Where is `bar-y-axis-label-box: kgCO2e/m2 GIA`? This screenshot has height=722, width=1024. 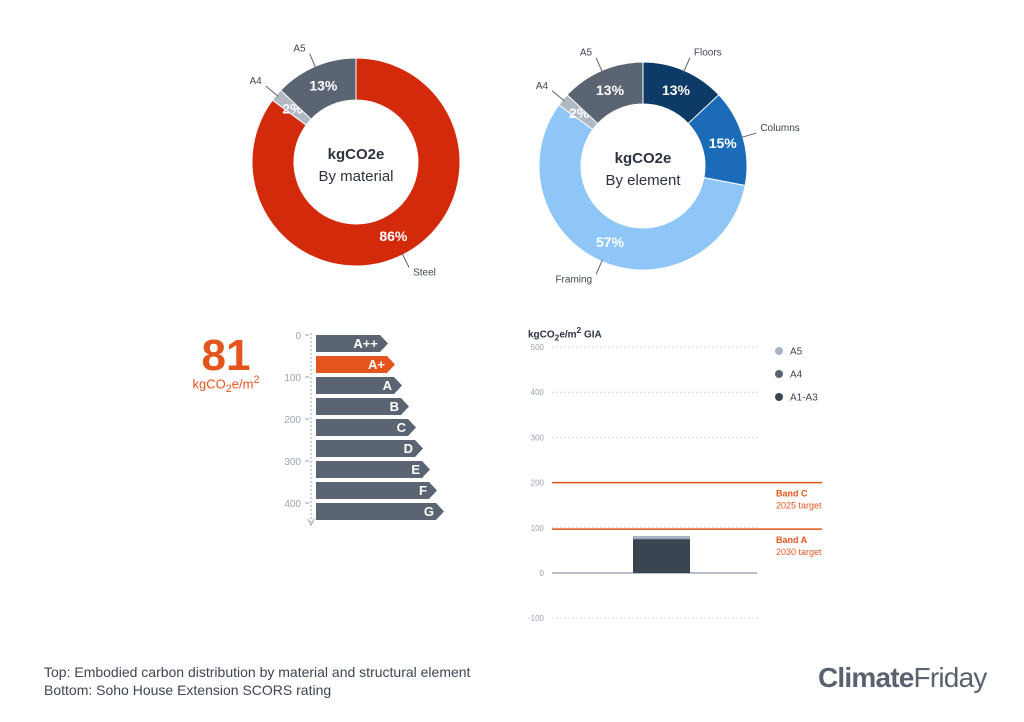 bar-y-axis-label-box: kgCO2e/m2 GIA is located at coordinates (565, 334).